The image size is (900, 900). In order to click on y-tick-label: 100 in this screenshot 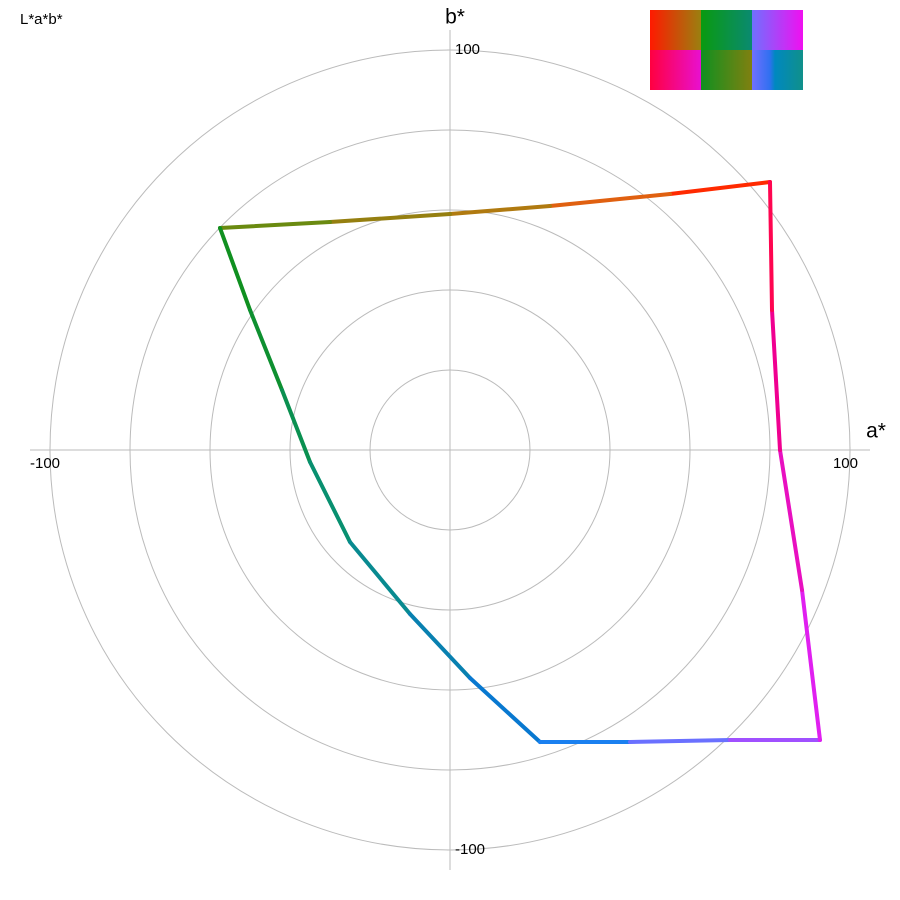, I will do `click(467, 49)`.